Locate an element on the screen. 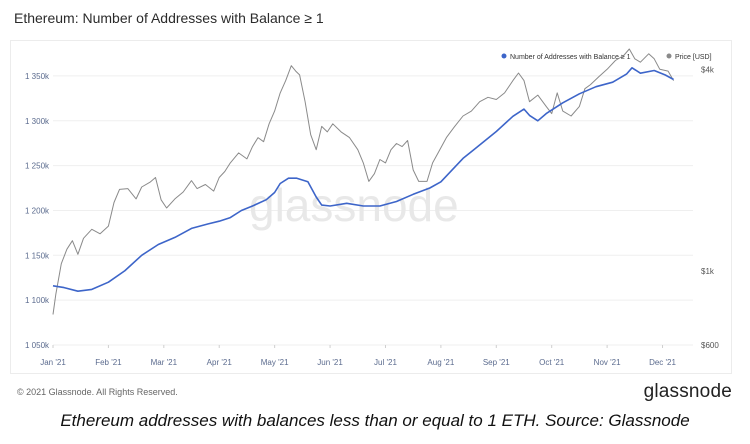  left-tick-label: 1 200k is located at coordinates (37, 210).